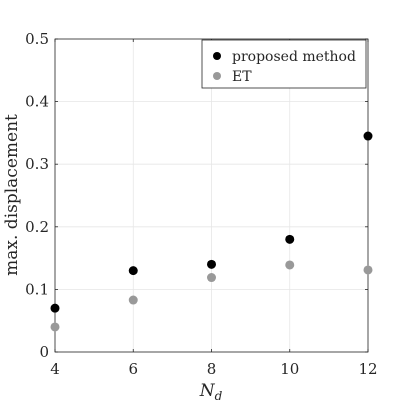 The height and width of the screenshot is (407, 407). What do you see at coordinates (37, 39) in the screenshot?
I see `y-tick-label: 0.5` at bounding box center [37, 39].